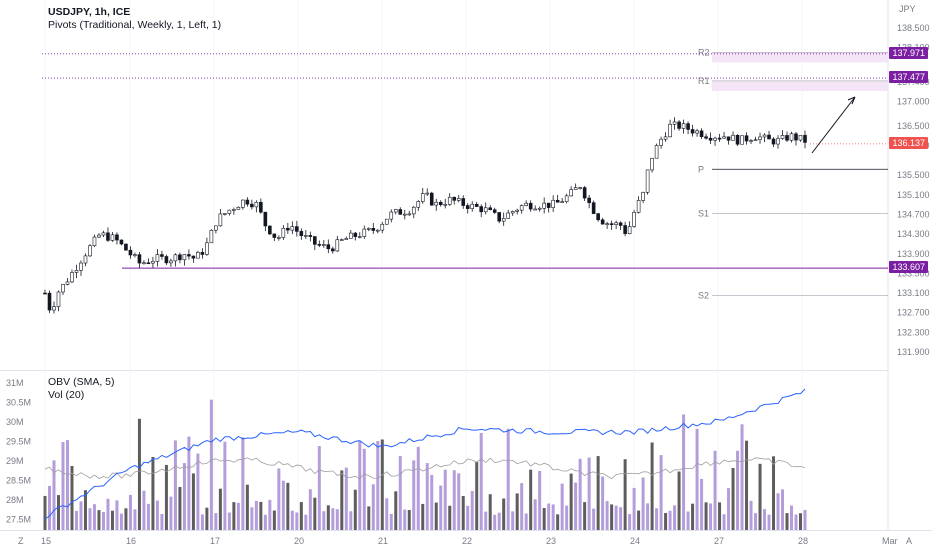  What do you see at coordinates (913, 214) in the screenshot?
I see `price-tick-label: 134.700` at bounding box center [913, 214].